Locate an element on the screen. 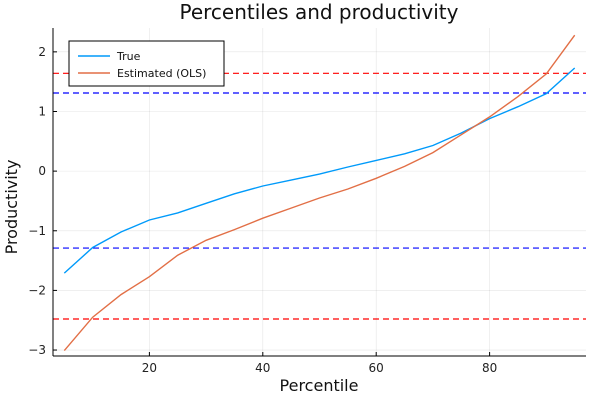 The height and width of the screenshot is (400, 600). y-tick-label-1: −2 is located at coordinates (37, 290).